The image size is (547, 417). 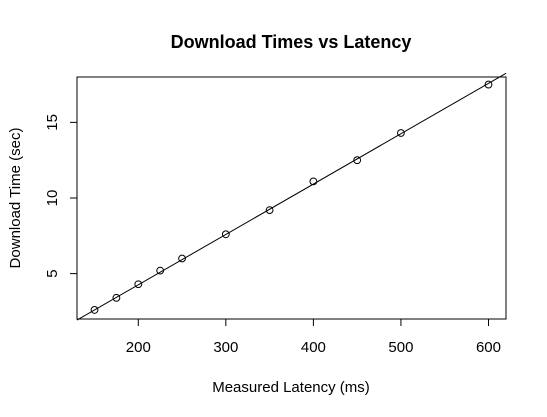 What do you see at coordinates (313, 337) in the screenshot?
I see `x-axis: 200 300 400 500 600` at bounding box center [313, 337].